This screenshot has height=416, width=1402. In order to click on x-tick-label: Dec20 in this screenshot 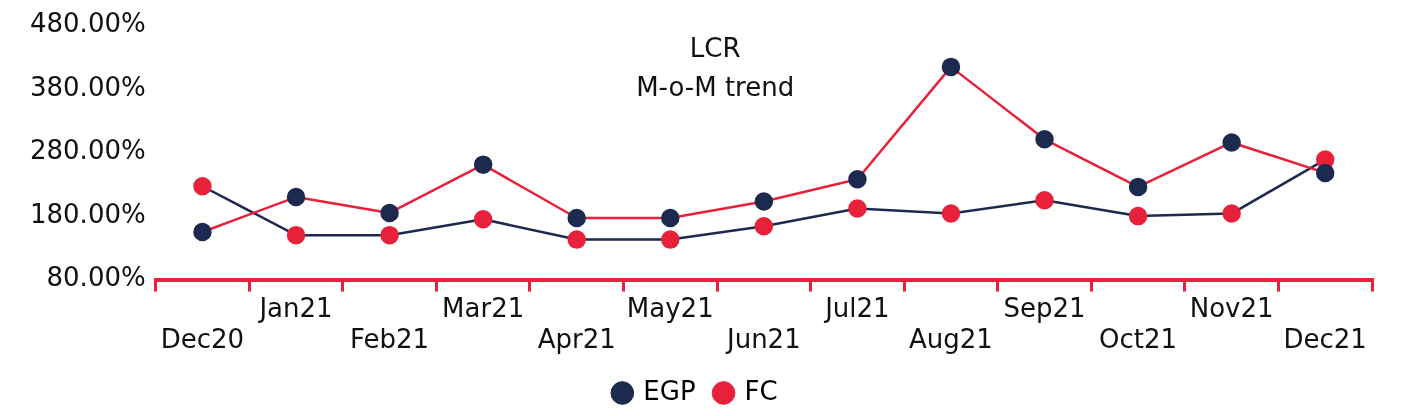, I will do `click(202, 339)`.